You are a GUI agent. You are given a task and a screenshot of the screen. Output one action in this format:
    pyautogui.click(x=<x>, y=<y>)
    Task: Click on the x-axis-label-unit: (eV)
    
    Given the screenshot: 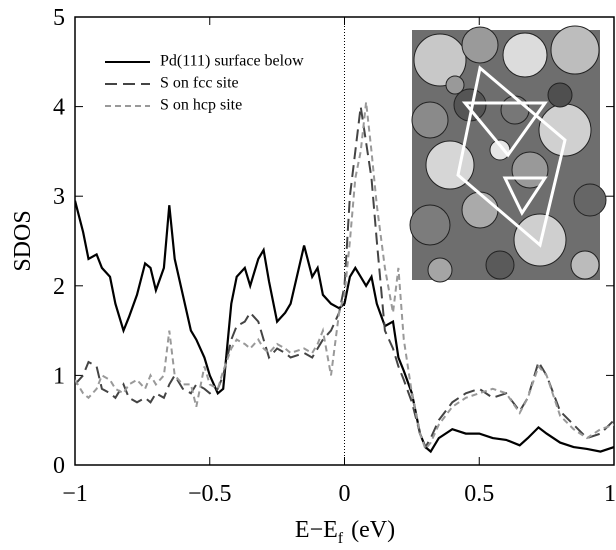 What is the action you would take?
    pyautogui.click(x=373, y=530)
    